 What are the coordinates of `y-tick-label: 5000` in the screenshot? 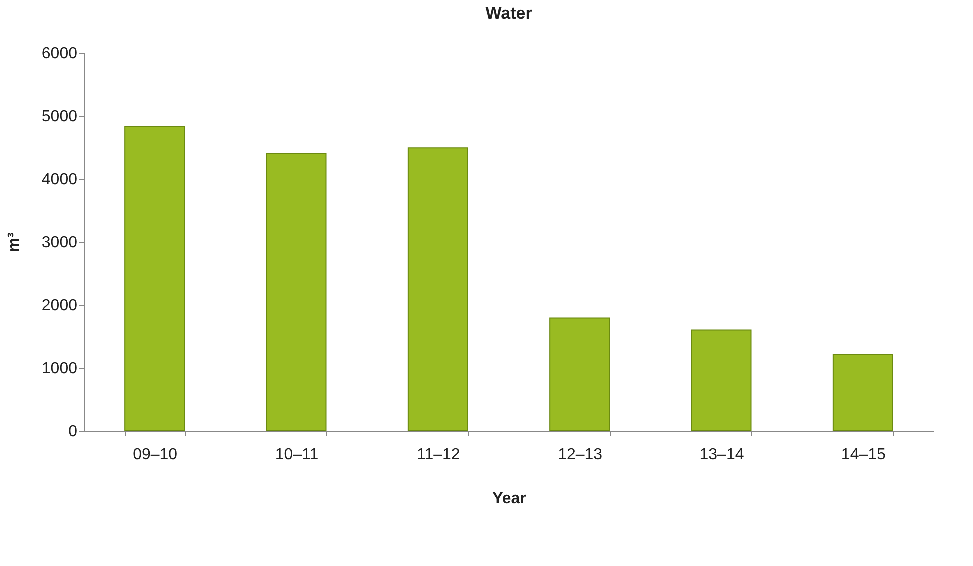 It's located at (60, 117).